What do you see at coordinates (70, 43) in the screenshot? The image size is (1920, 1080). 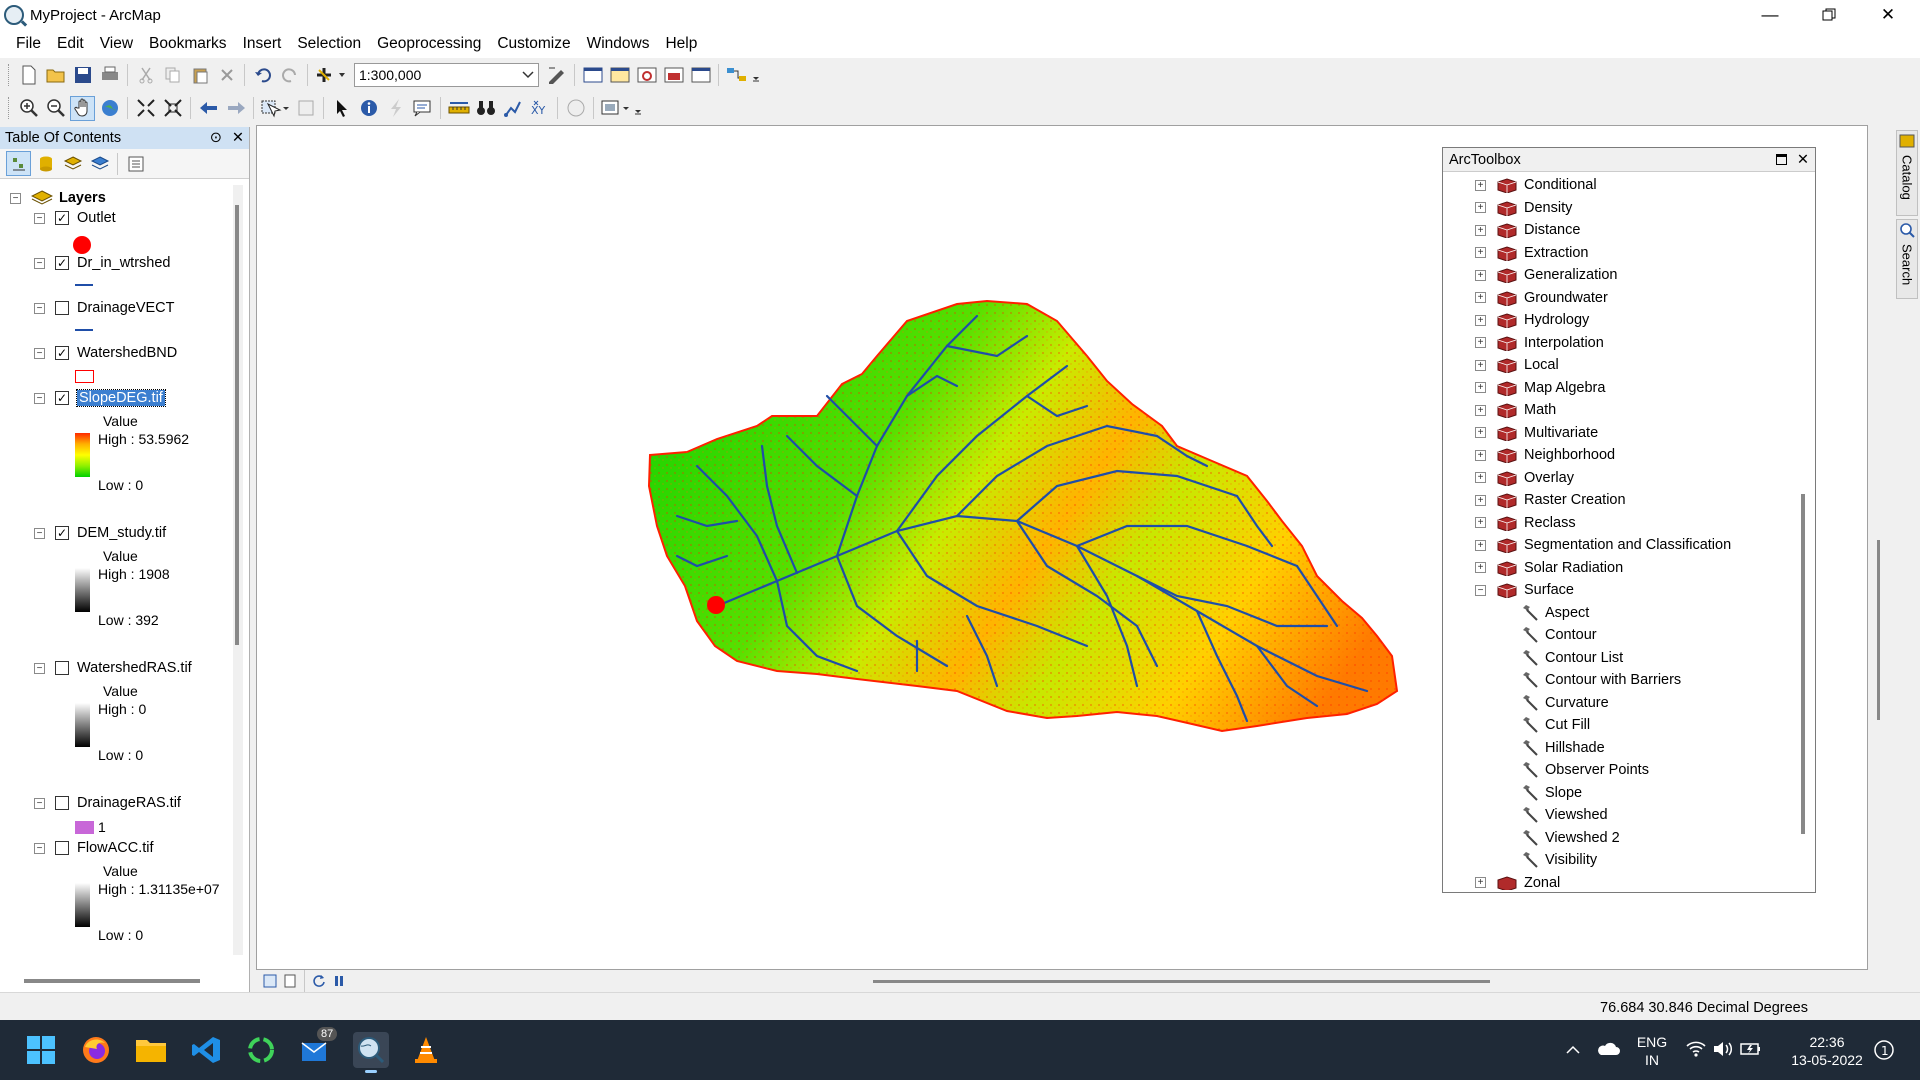 I see `menu-edit: Edit` at bounding box center [70, 43].